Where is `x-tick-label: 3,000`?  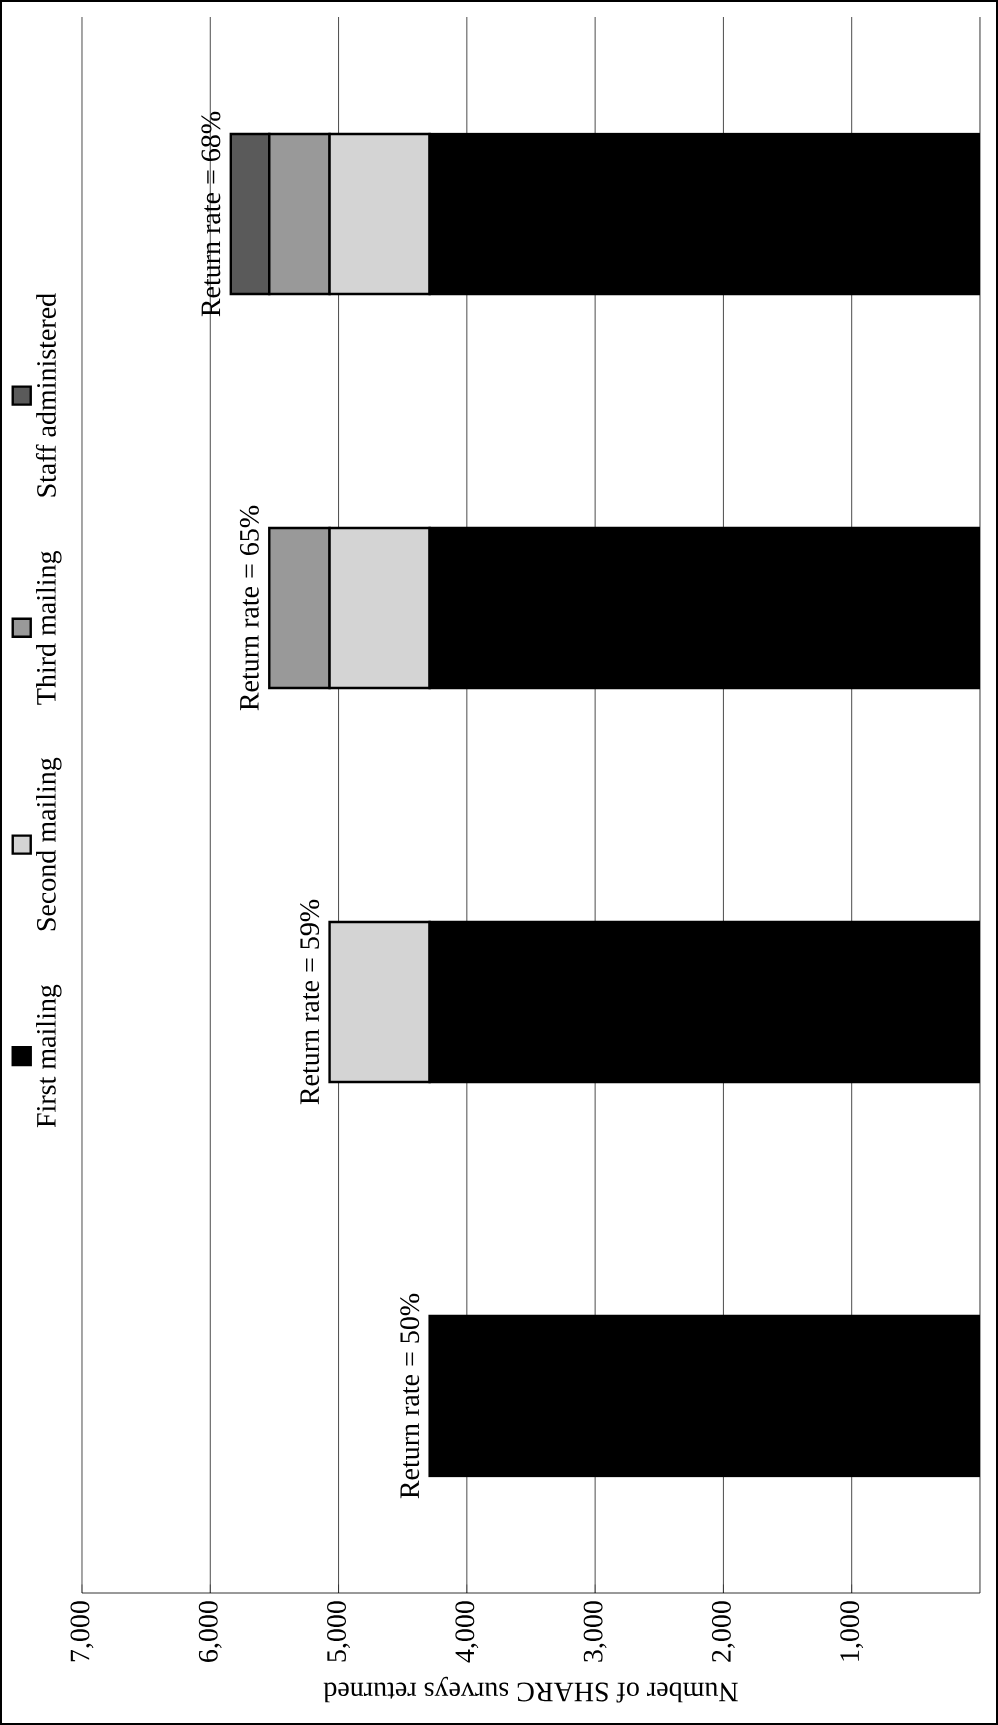 x-tick-label: 3,000 is located at coordinates (595, 1631).